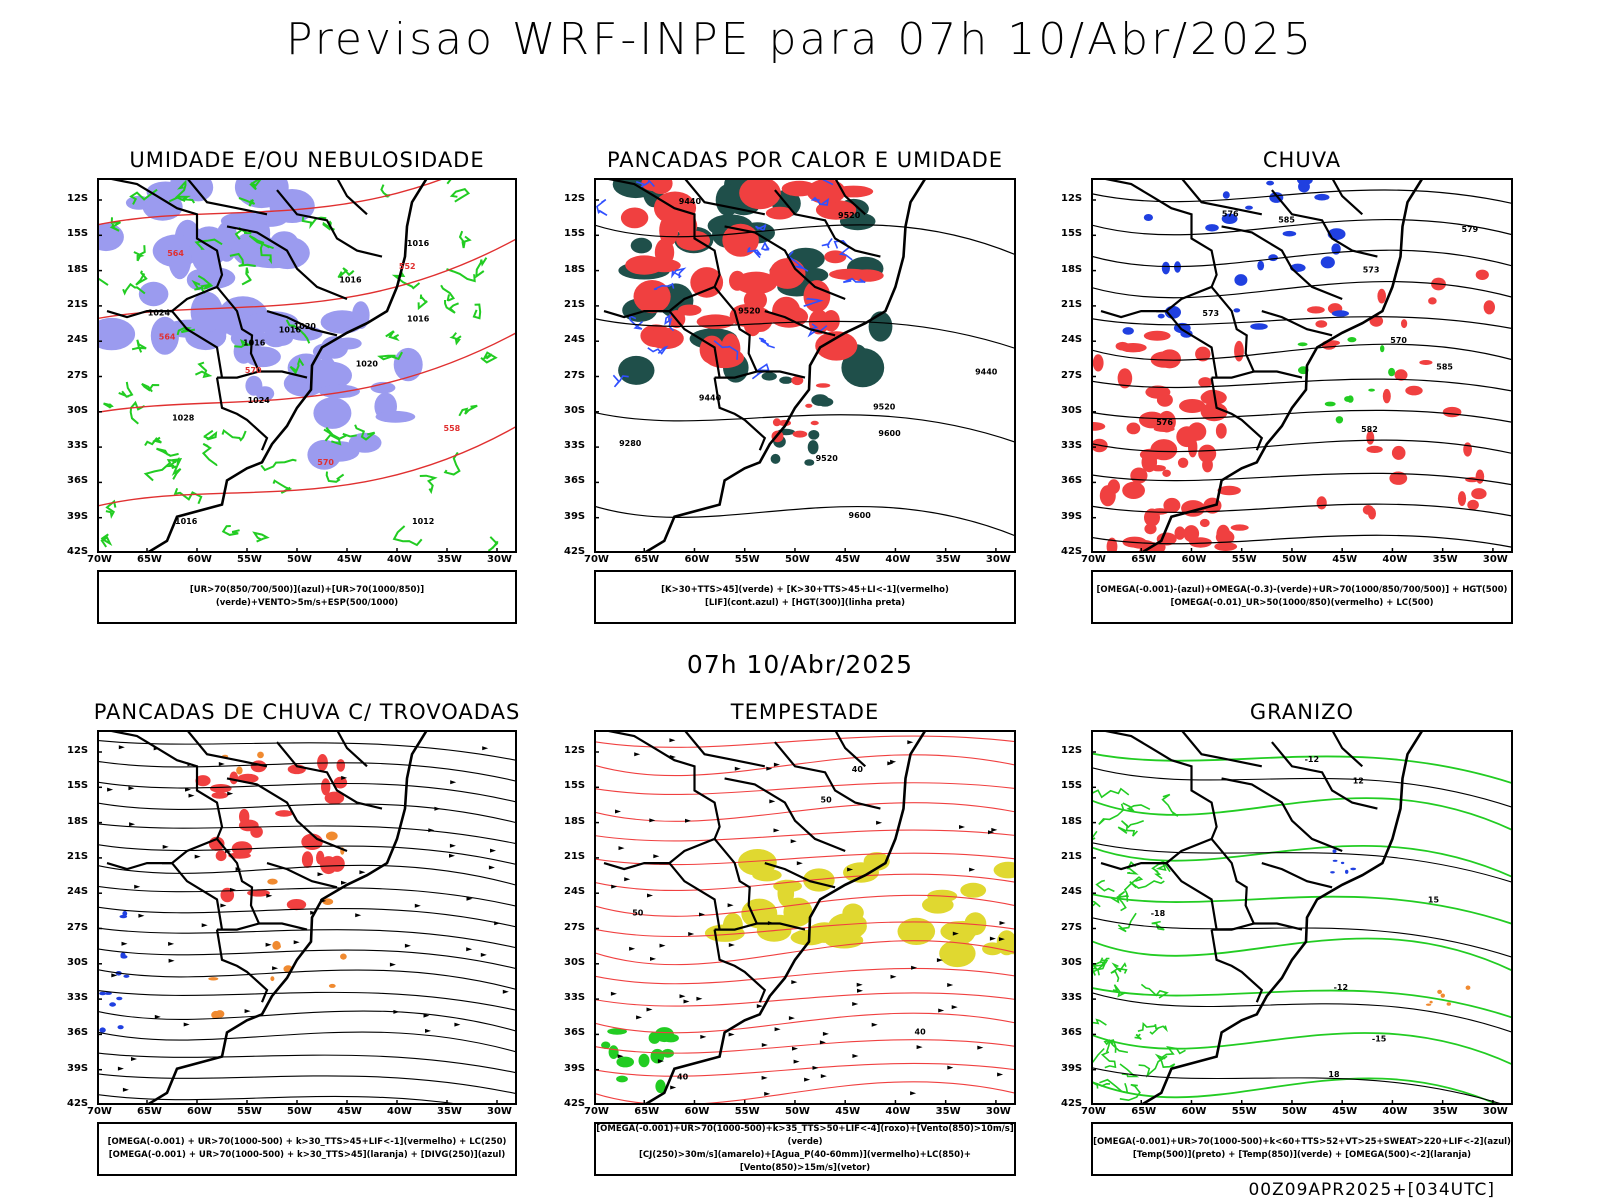  I want to click on lon-tick-label: 65W, so click(647, 559).